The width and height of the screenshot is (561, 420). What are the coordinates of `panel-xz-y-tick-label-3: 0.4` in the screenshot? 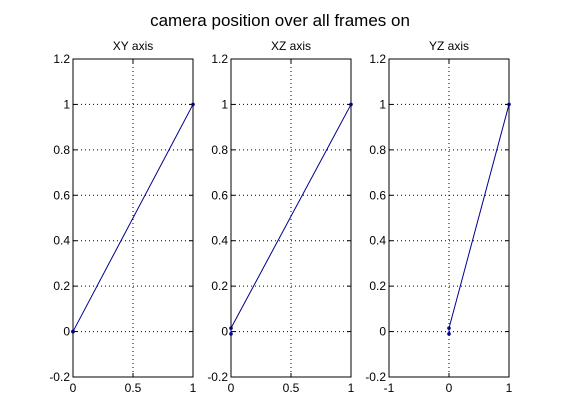 It's located at (219, 241).